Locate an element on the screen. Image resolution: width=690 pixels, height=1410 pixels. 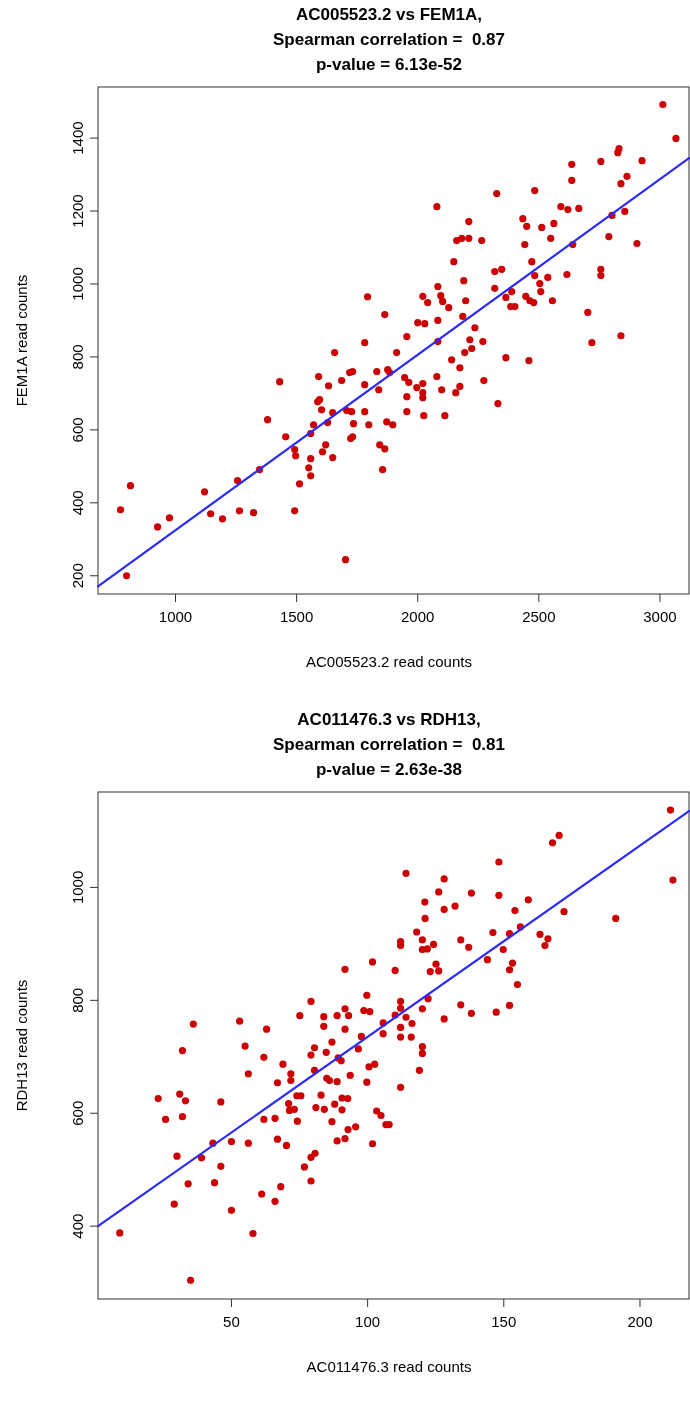
chart-title: AC005523.2 vs FEM1A, Spearman correlation = 0.87 p-value = 6.13e-52 is located at coordinates (389, 39).